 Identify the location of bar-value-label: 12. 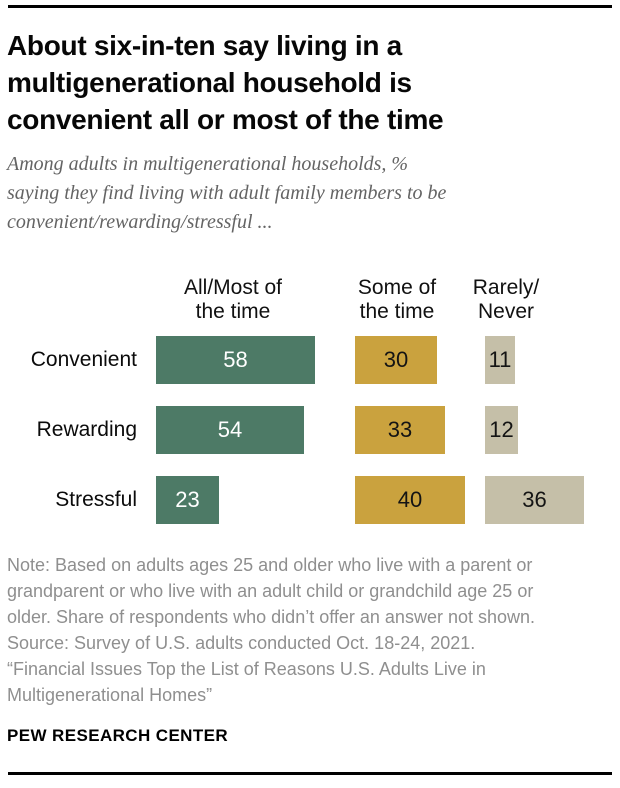
(501, 429).